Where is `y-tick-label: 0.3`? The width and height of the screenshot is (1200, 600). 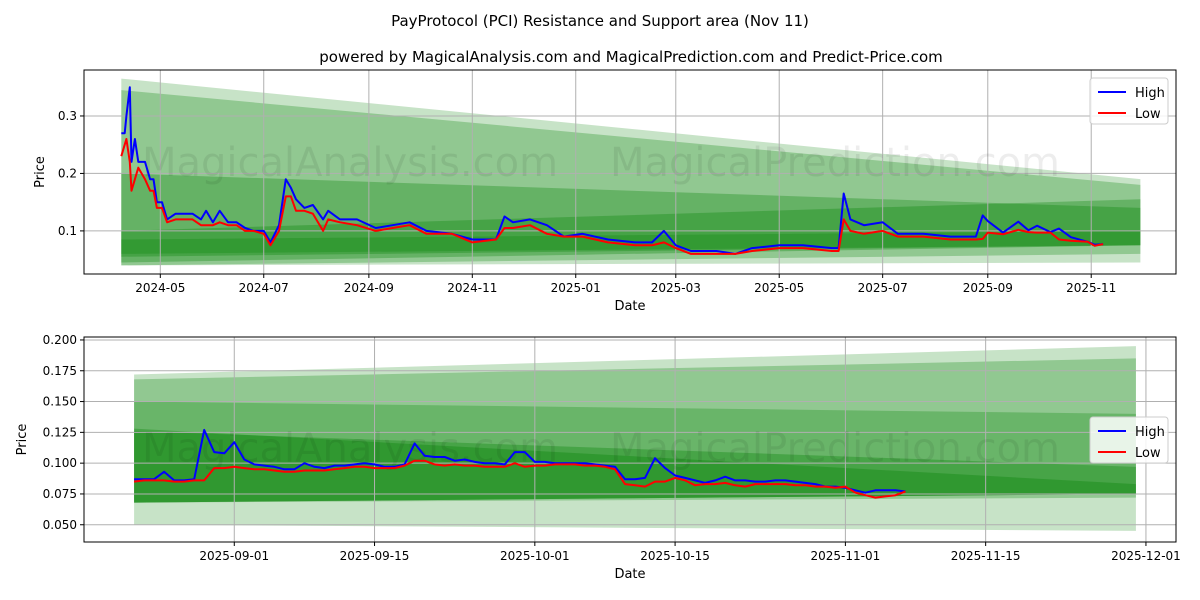 y-tick-label: 0.3 is located at coordinates (67, 116).